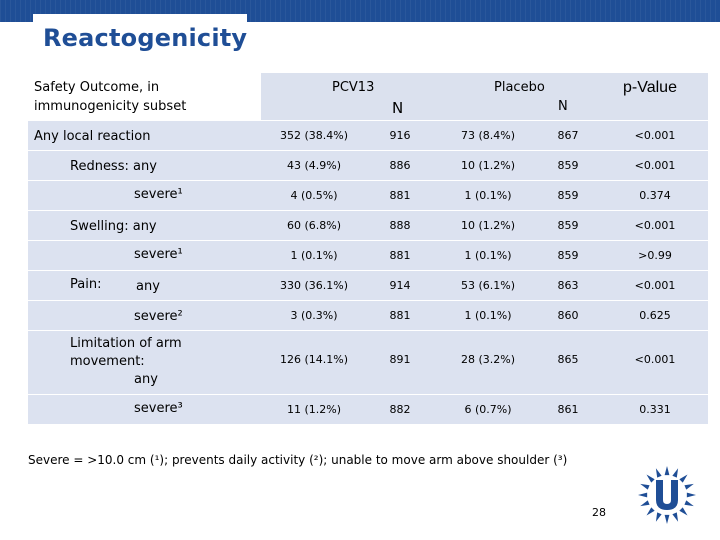  I want to click on header-n-placebo: N, so click(563, 106).